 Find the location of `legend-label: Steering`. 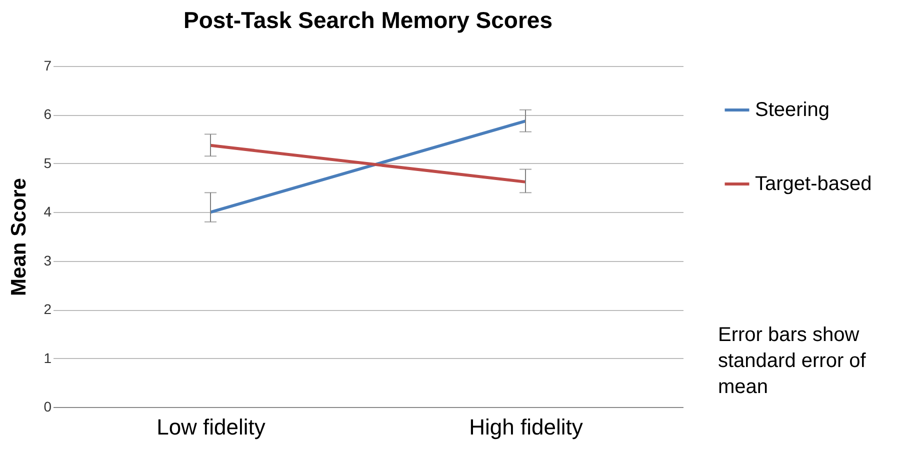

legend-label: Steering is located at coordinates (792, 110).